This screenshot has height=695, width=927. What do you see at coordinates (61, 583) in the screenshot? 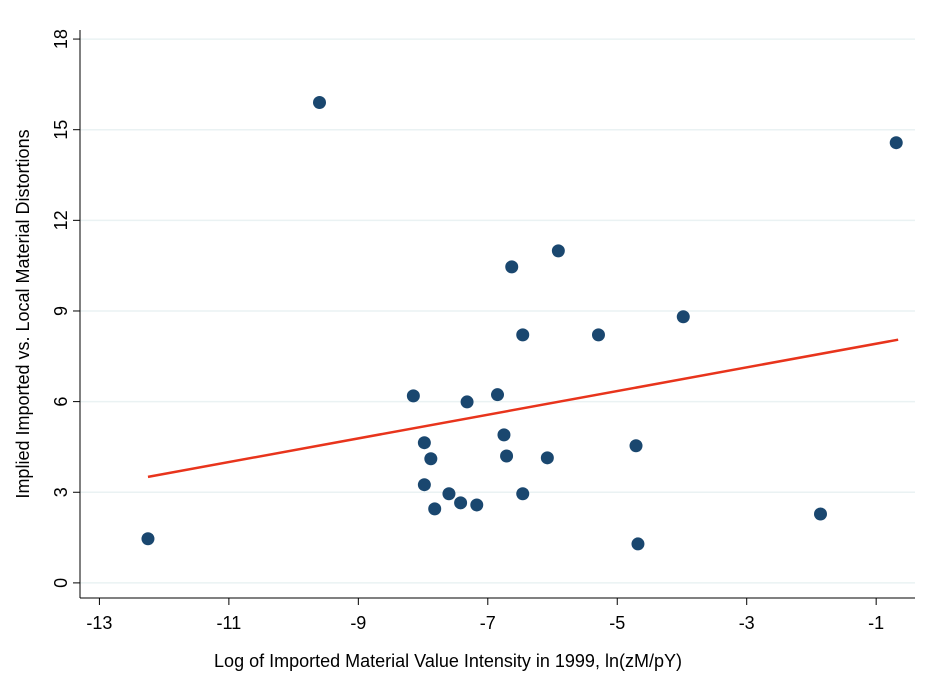
I see `y-tick-label: 0` at bounding box center [61, 583].